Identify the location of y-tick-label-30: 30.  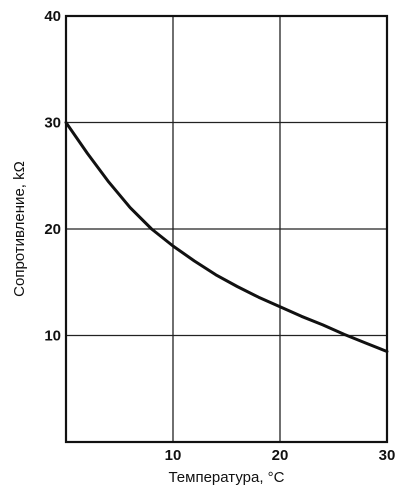
(52, 123).